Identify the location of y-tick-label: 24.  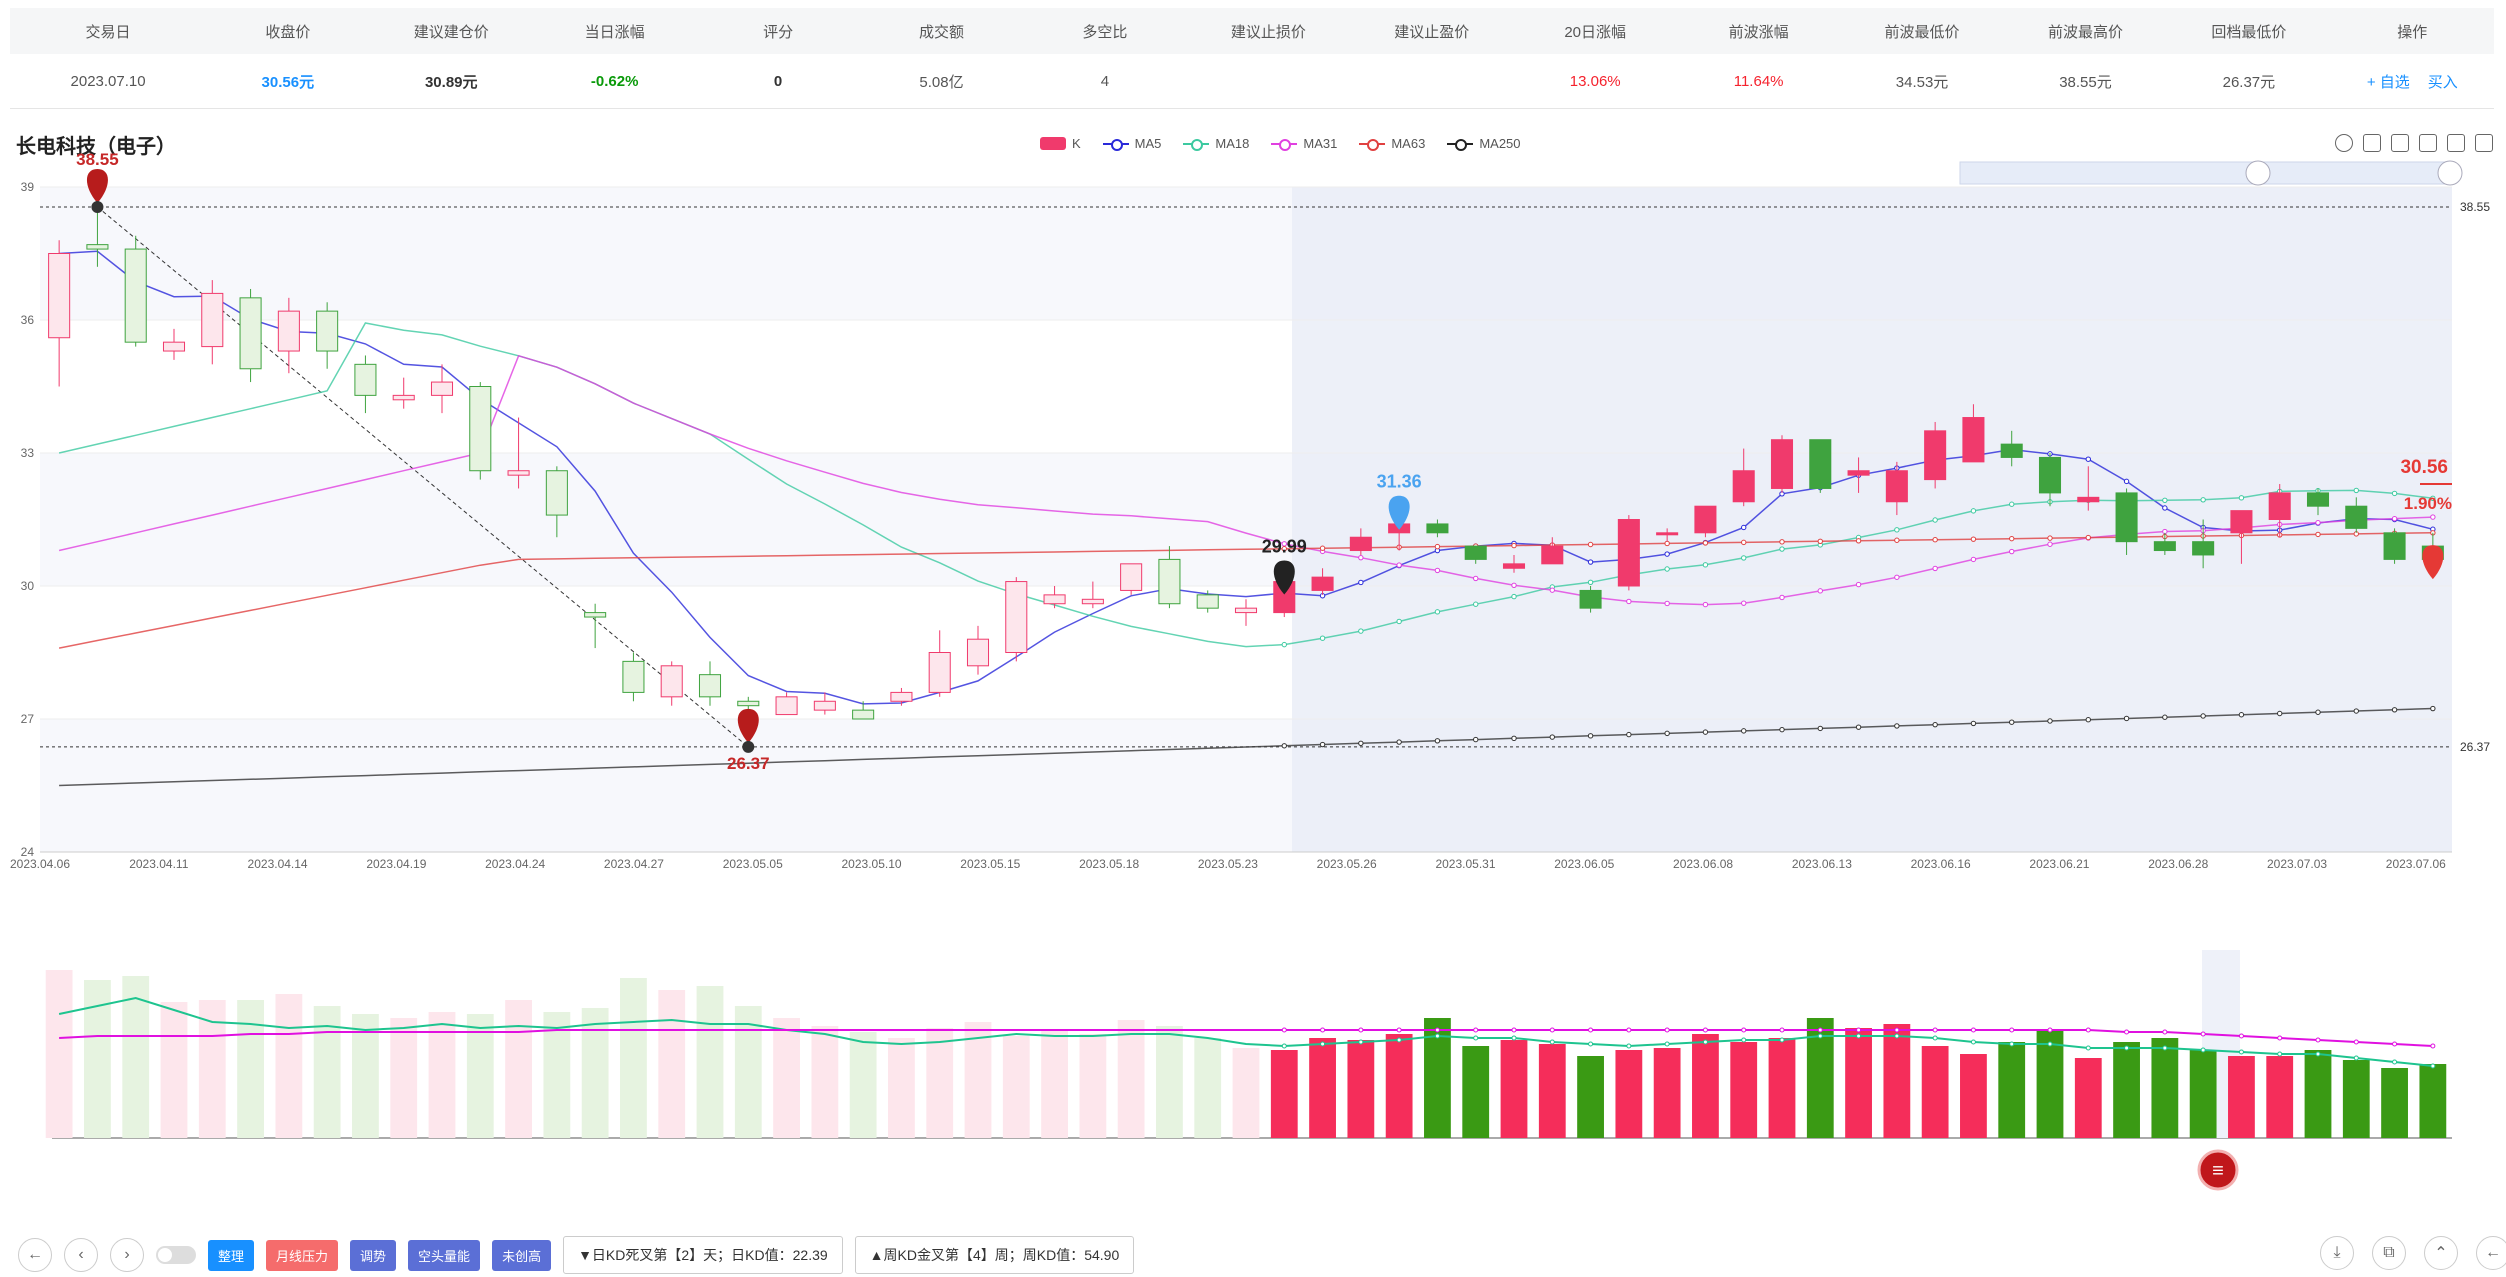
(28, 852).